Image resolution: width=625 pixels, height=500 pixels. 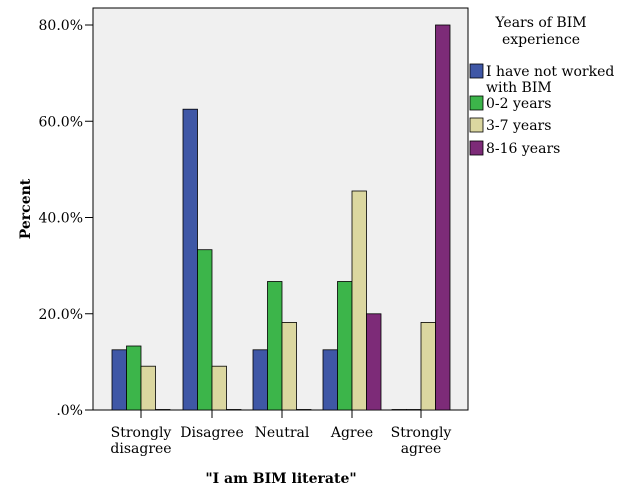 I want to click on legend-title: Years of BIM, so click(x=540, y=23).